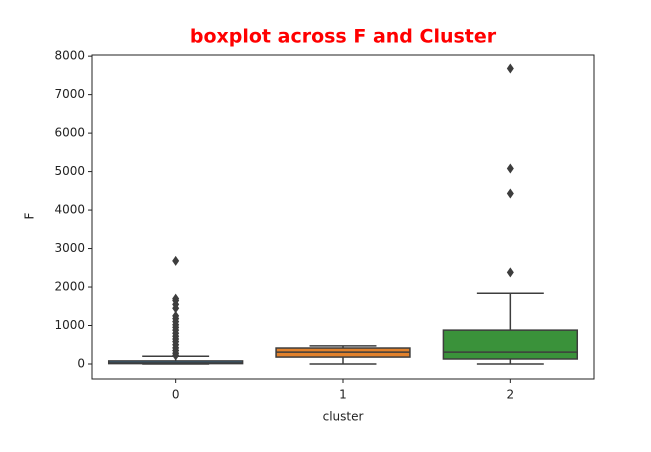  Describe the element at coordinates (69, 56) in the screenshot. I see `y-tick-label: 8000` at that location.